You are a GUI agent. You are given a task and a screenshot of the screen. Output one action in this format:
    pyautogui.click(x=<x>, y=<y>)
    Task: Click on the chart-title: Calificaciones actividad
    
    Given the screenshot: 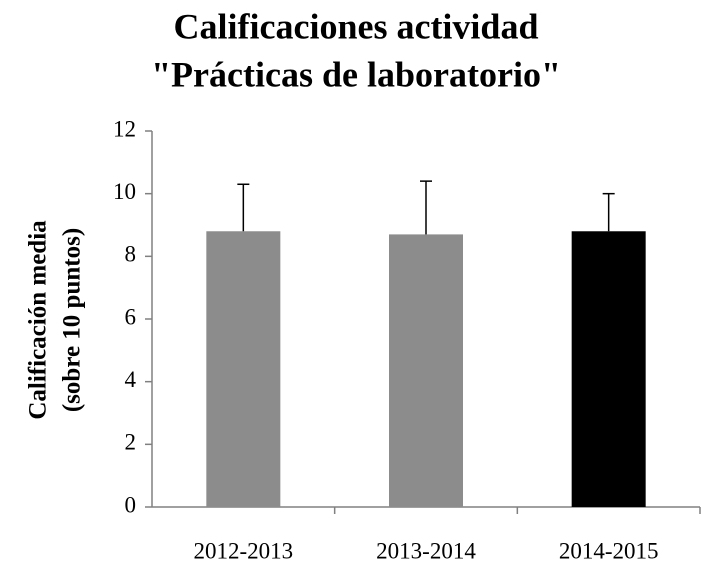 What is the action you would take?
    pyautogui.click(x=356, y=26)
    